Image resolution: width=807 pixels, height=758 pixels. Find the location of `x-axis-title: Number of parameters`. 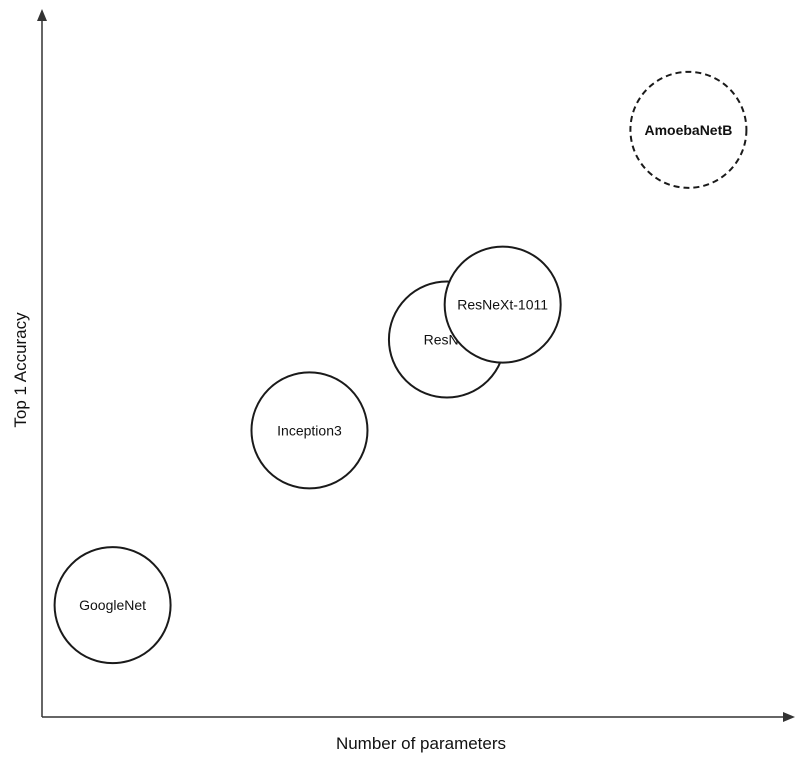

x-axis-title: Number of parameters is located at coordinates (421, 743).